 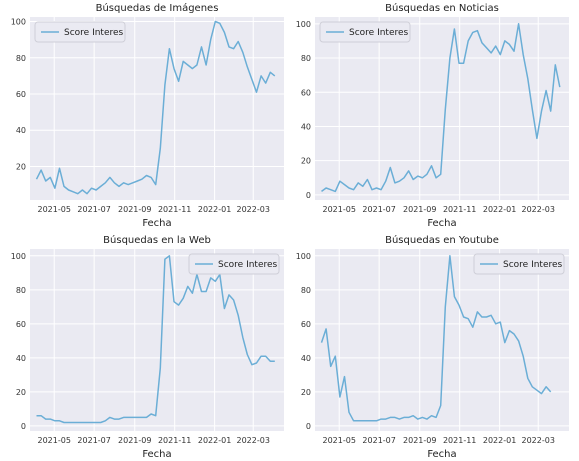 What do you see at coordinates (436, 338) in the screenshot?
I see `series-line` at bounding box center [436, 338].